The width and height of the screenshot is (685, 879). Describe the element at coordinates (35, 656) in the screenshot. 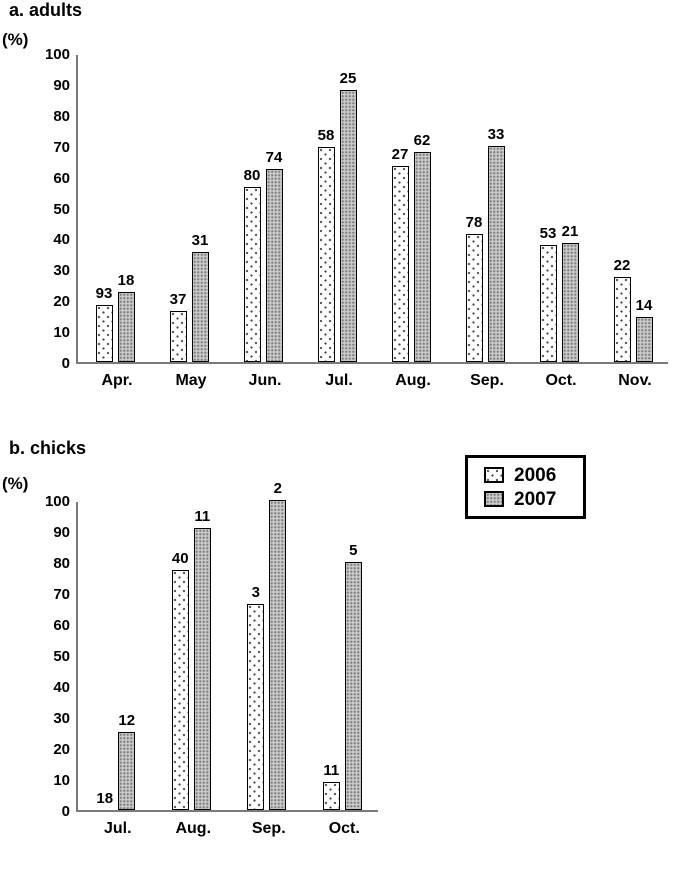

I see `chart-b-y-axis-labels: 0 10 20 30 40 50 60 70 80 90 100` at that location.